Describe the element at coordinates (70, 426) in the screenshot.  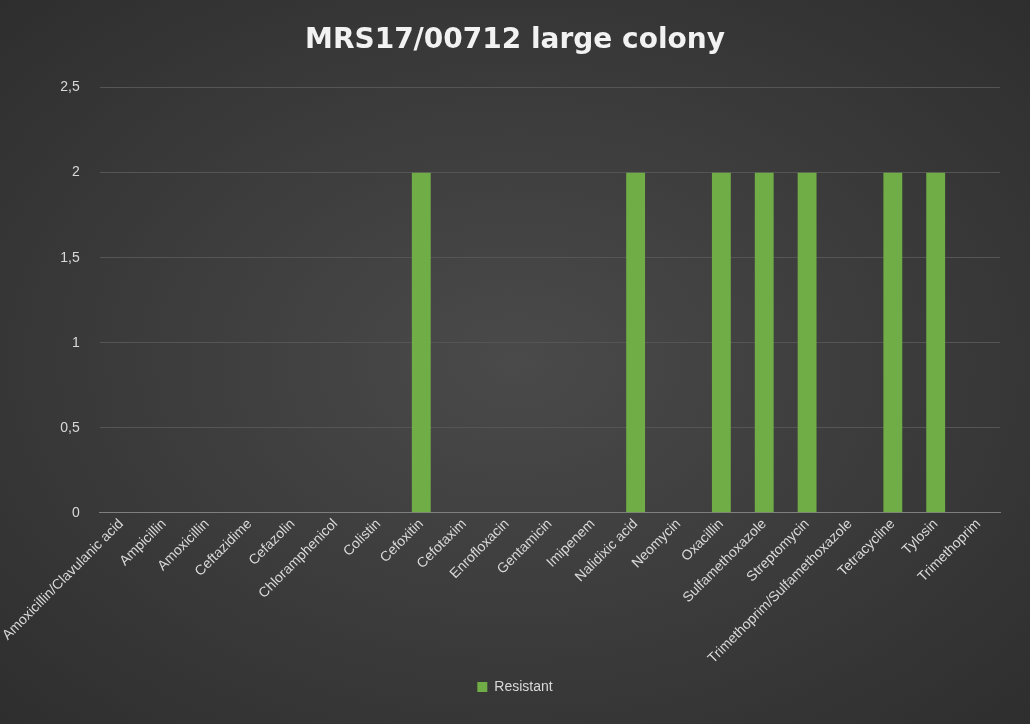
I see `y-tick-label: 0,5` at that location.